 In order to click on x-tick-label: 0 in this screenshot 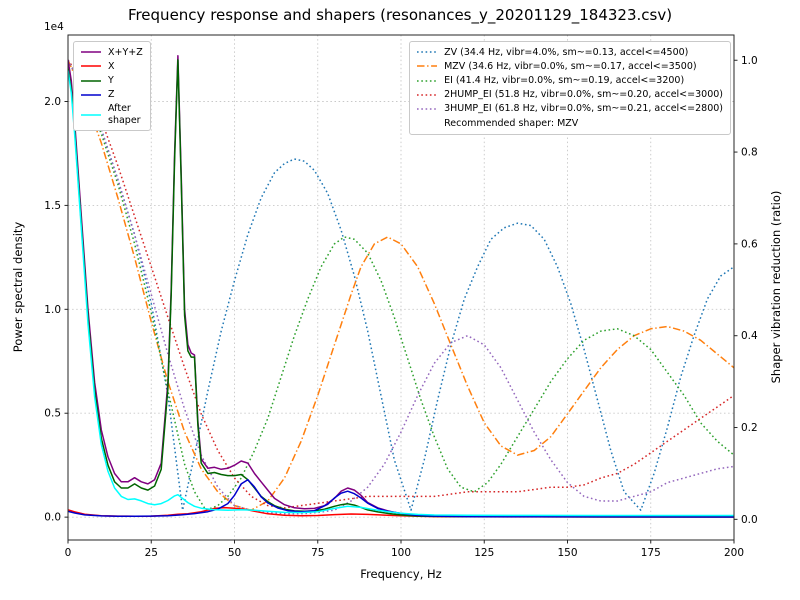, I will do `click(68, 553)`.